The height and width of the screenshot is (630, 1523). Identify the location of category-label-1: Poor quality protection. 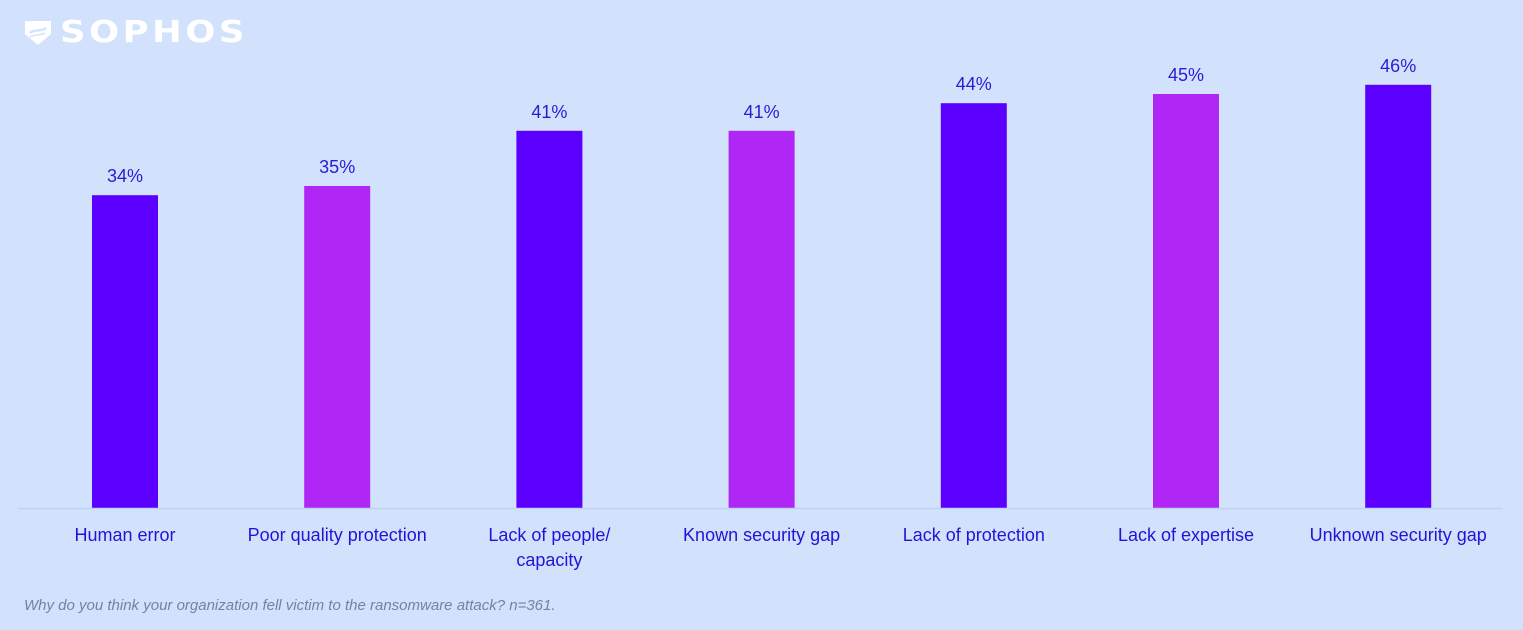
(337, 535).